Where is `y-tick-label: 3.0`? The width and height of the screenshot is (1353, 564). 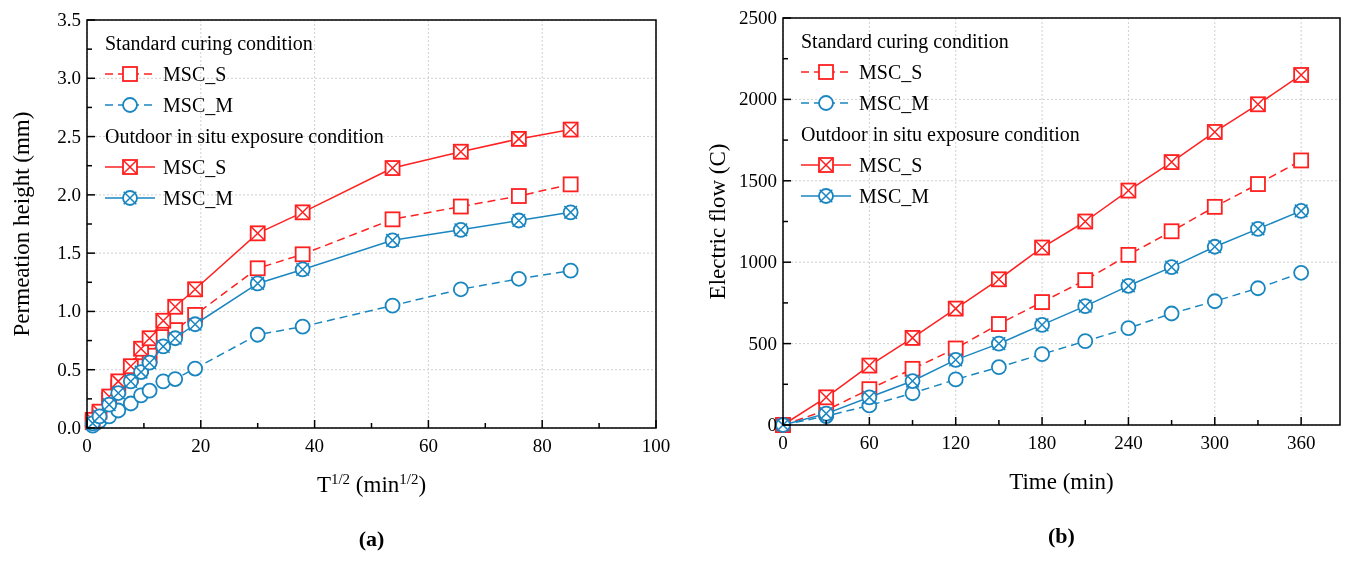
y-tick-label: 3.0 is located at coordinates (69, 78).